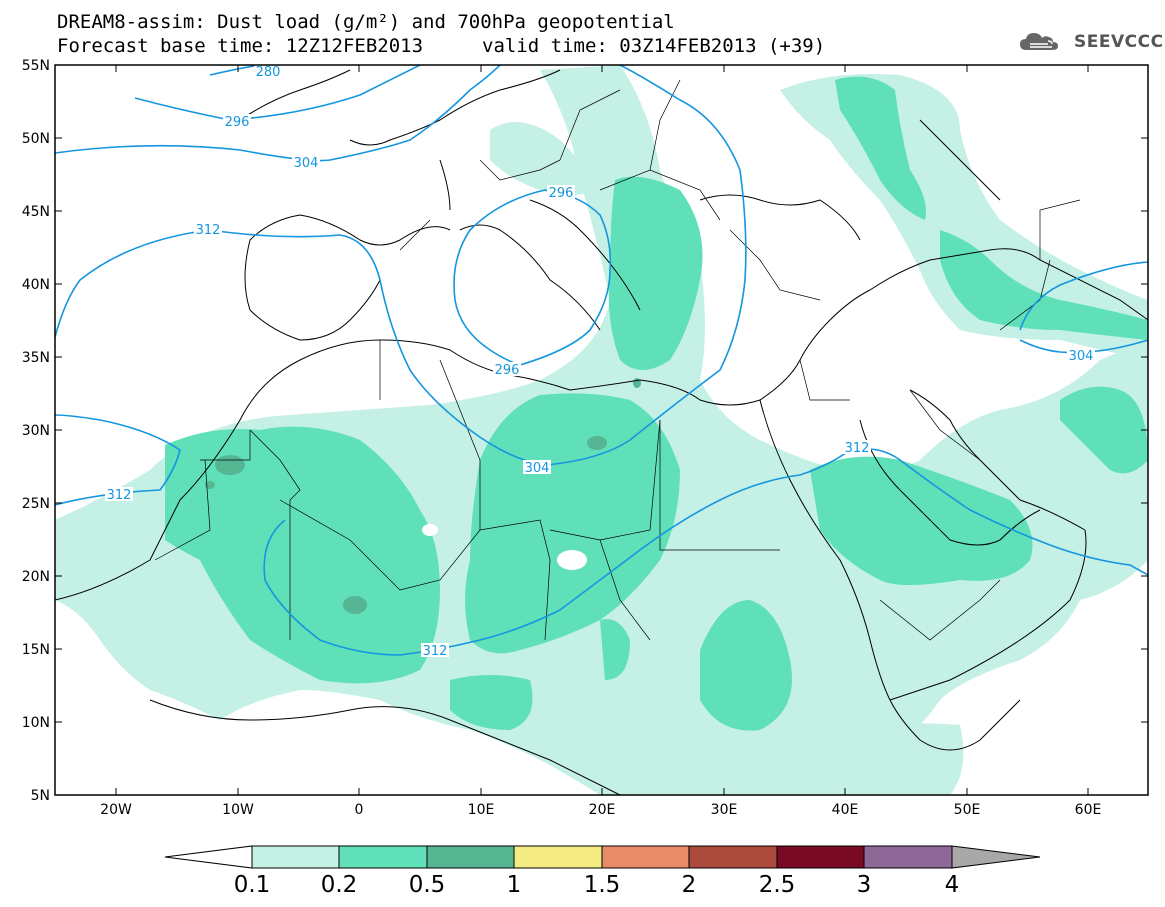 This screenshot has width=1165, height=907. I want to click on colorbar, so click(602, 857).